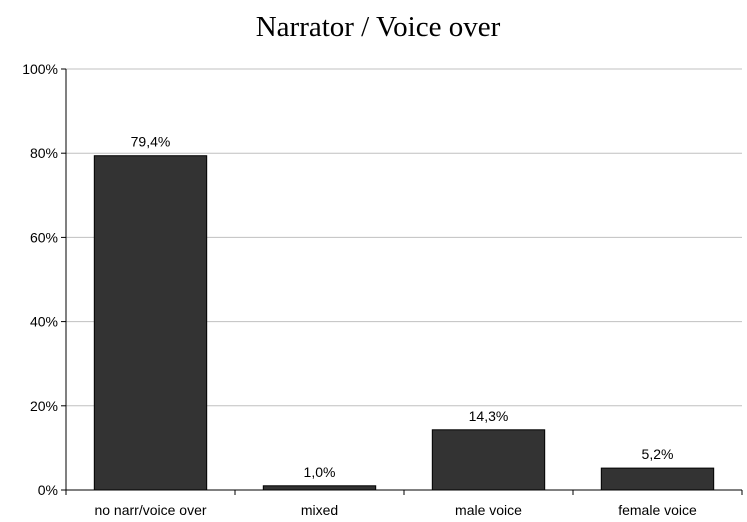  I want to click on y-tick-label: 40%, so click(44, 322).